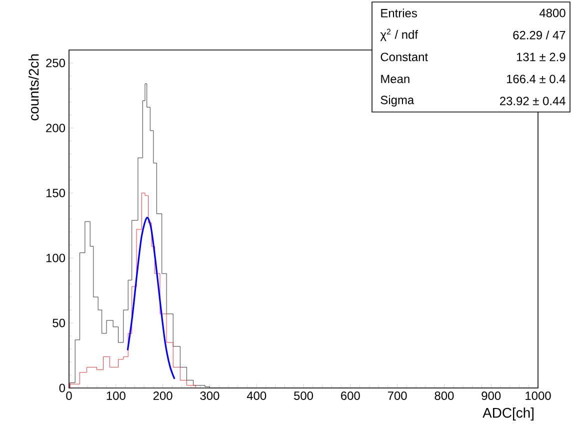 The image size is (577, 440). I want to click on text: 4800, so click(552, 13).